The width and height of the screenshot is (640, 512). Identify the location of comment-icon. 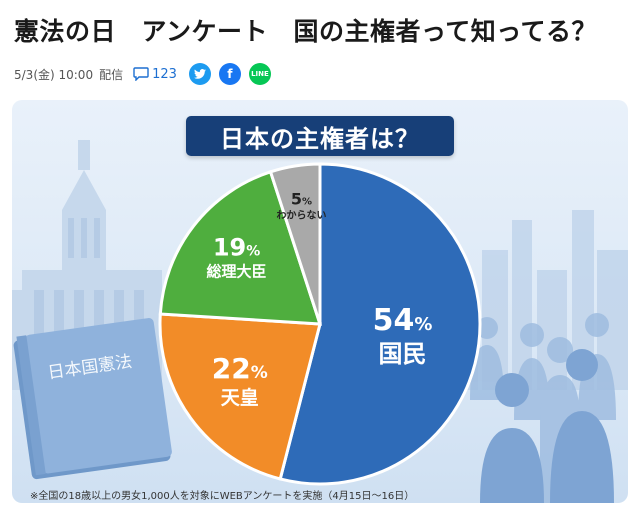
(141, 74).